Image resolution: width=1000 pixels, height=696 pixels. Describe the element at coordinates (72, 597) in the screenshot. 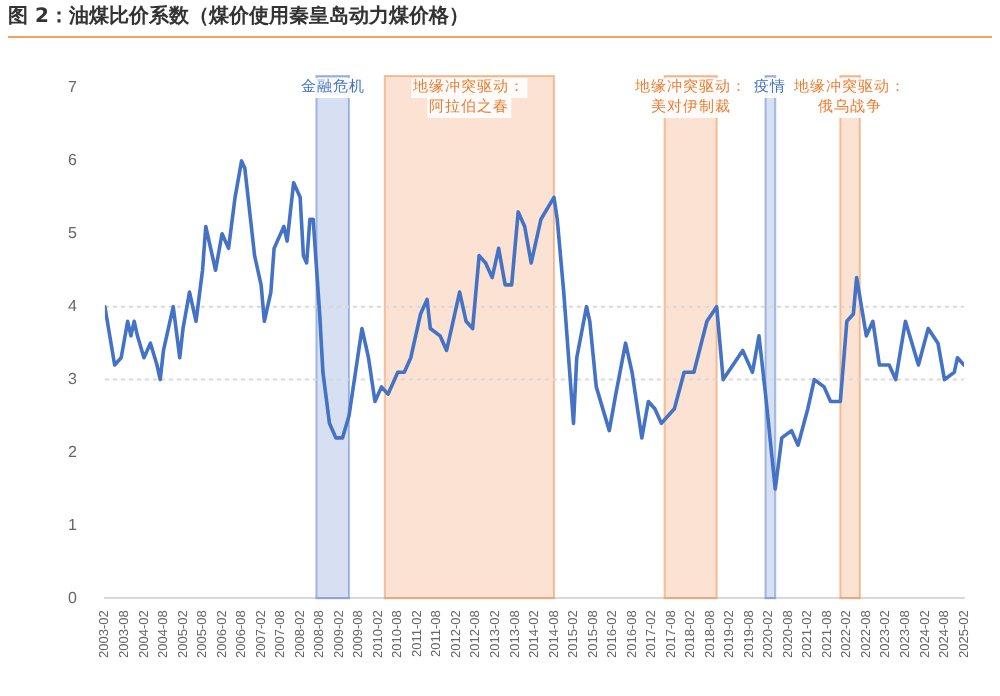

I see `y-tick-label: 0` at that location.